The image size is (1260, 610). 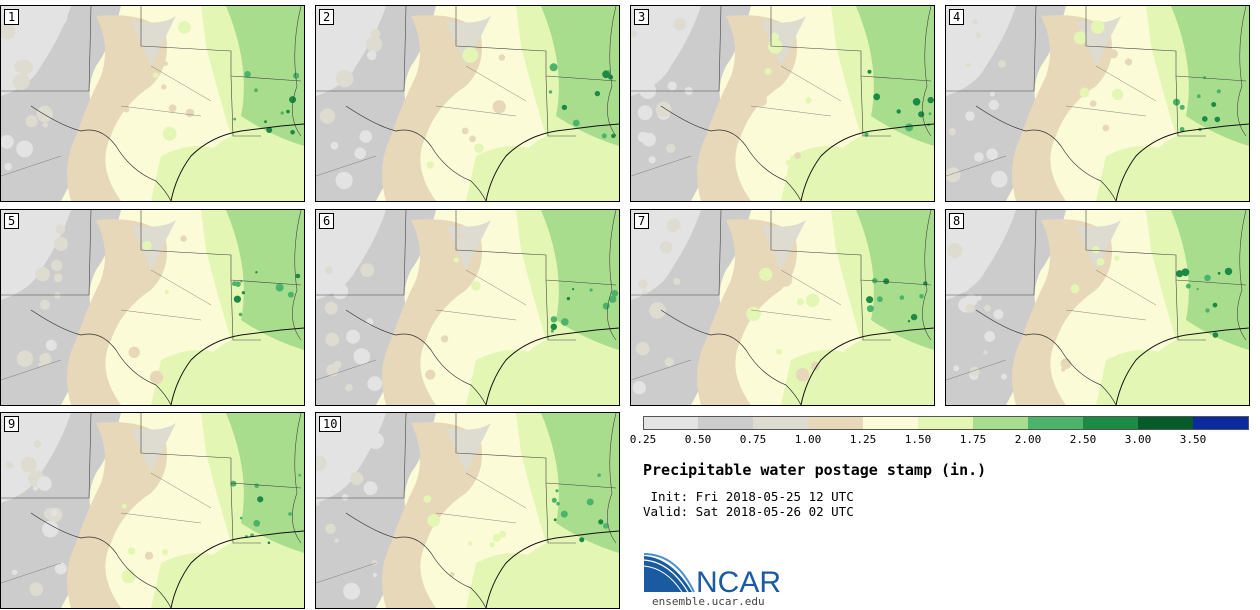 I want to click on colorbar-tick: 1.75, so click(x=973, y=439).